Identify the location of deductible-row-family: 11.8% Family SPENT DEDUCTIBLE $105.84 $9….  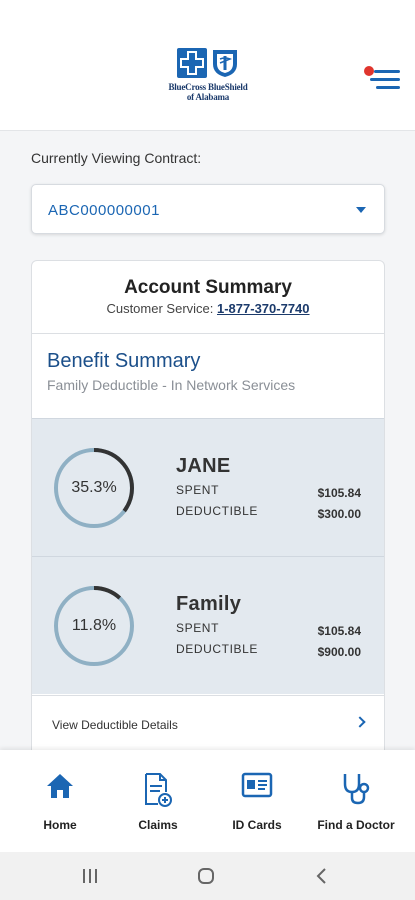
(208, 625).